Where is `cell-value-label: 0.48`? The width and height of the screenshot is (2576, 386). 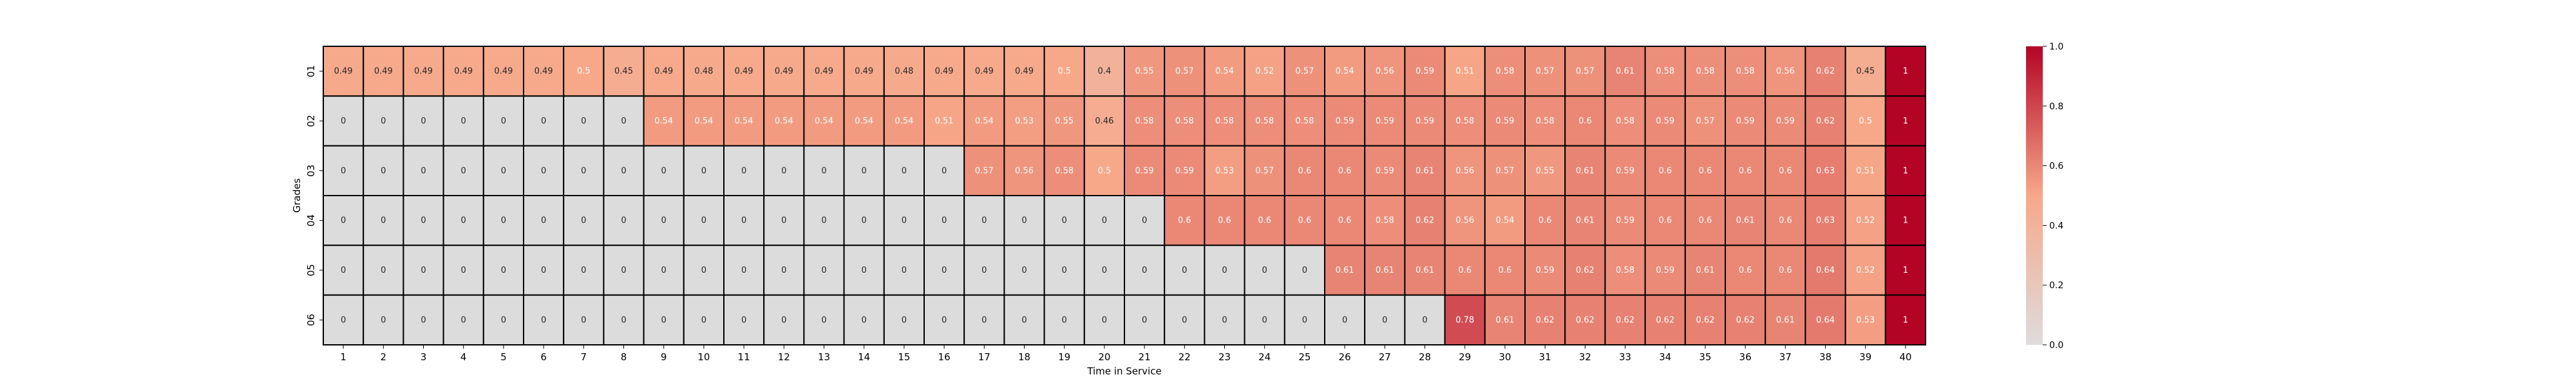
cell-value-label: 0.48 is located at coordinates (904, 72).